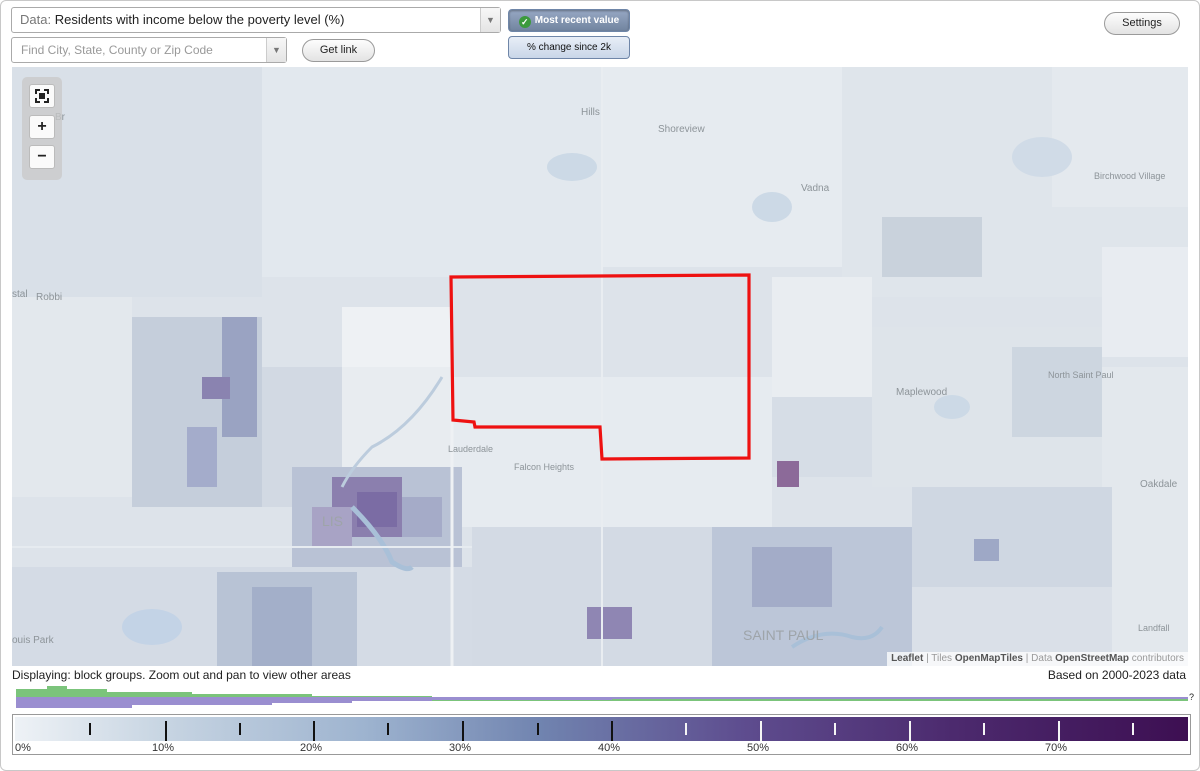 This screenshot has height=771, width=1200. Describe the element at coordinates (609, 748) in the screenshot. I see `legend-label-40: 40%` at that location.